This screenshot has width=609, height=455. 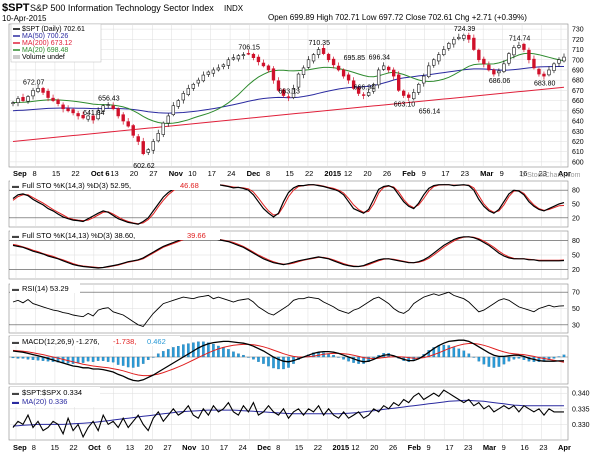 What do you see at coordinates (430, 112) in the screenshot?
I see `price-annotation: 656.14` at bounding box center [430, 112].